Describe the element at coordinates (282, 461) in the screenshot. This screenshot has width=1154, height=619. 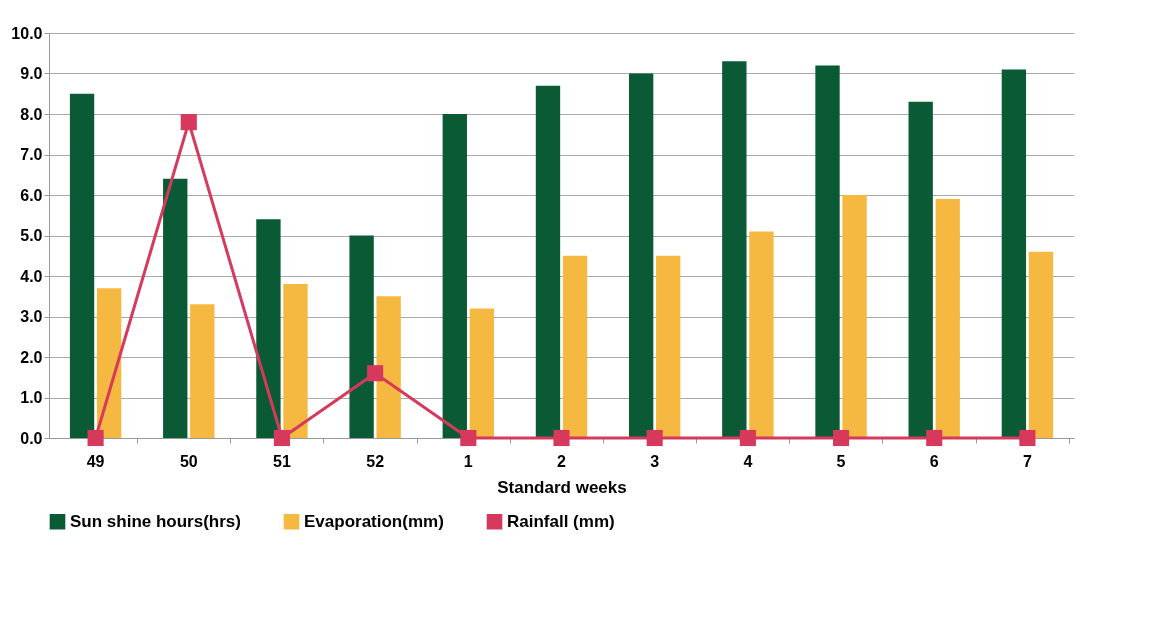
I see `x-tick-label: 51` at that location.